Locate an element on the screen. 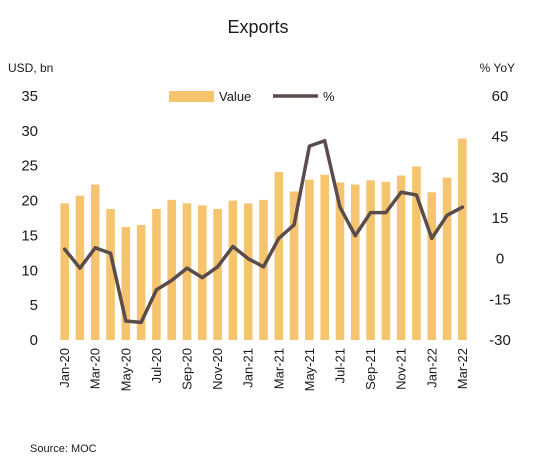 This screenshot has height=469, width=533. x-tick-label: Jan-21 is located at coordinates (248, 368).